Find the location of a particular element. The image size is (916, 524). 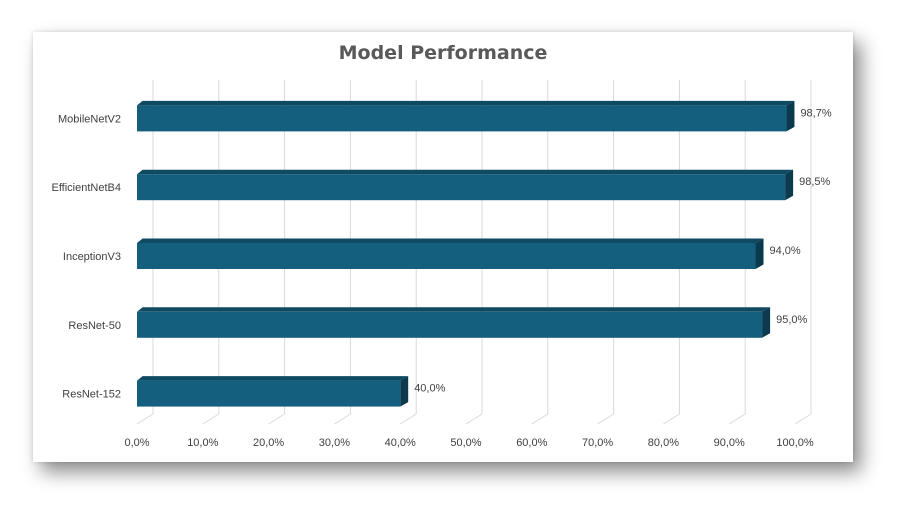

x-tick-label: 80,0% is located at coordinates (663, 443).